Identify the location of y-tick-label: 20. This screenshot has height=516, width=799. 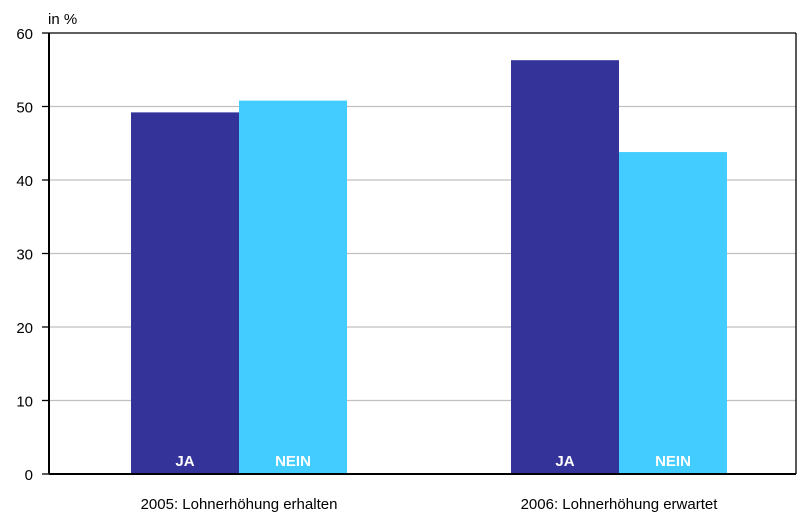
(24, 328).